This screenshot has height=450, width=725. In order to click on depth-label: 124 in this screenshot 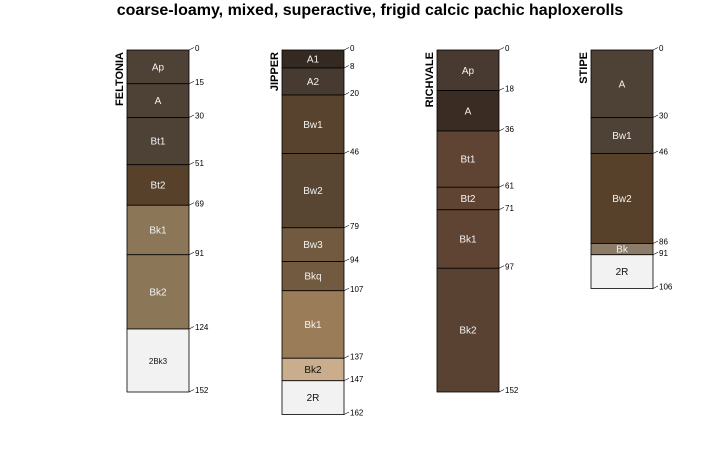, I will do `click(202, 327)`.